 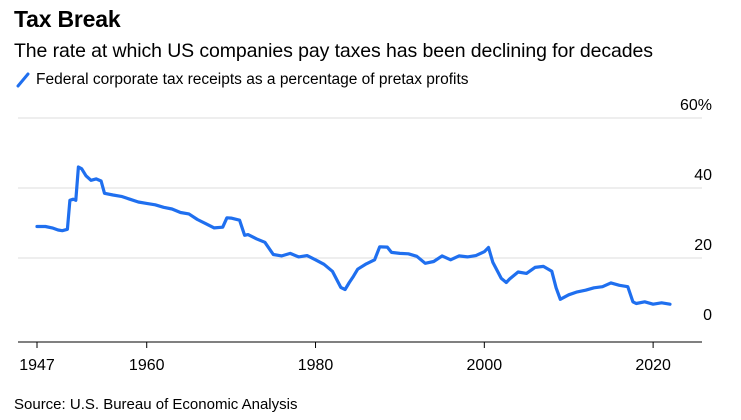 What do you see at coordinates (23, 80) in the screenshot?
I see `legend-swatch-icon` at bounding box center [23, 80].